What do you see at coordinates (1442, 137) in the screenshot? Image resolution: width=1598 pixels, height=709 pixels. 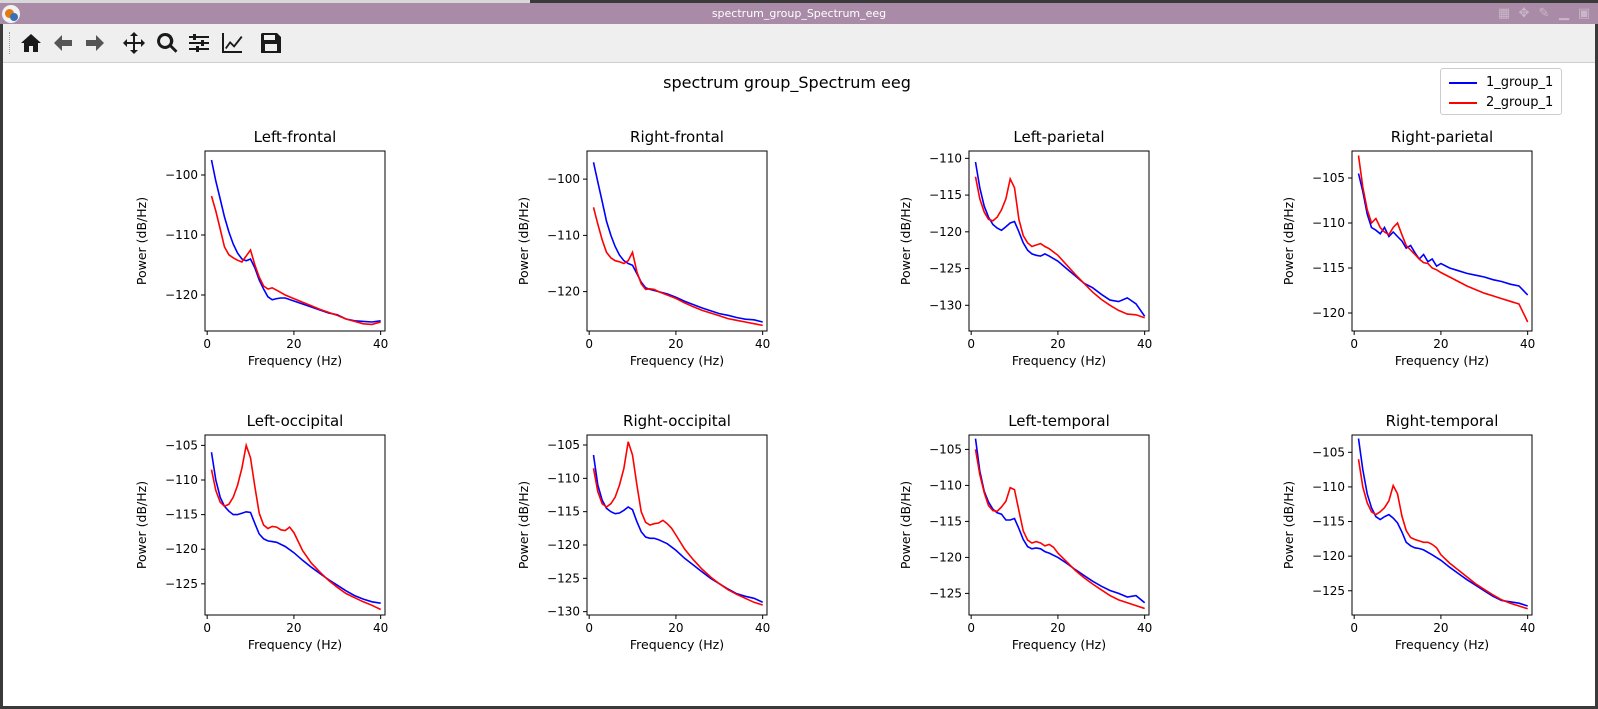 I see `subplot-title: Right-parietal` at bounding box center [1442, 137].